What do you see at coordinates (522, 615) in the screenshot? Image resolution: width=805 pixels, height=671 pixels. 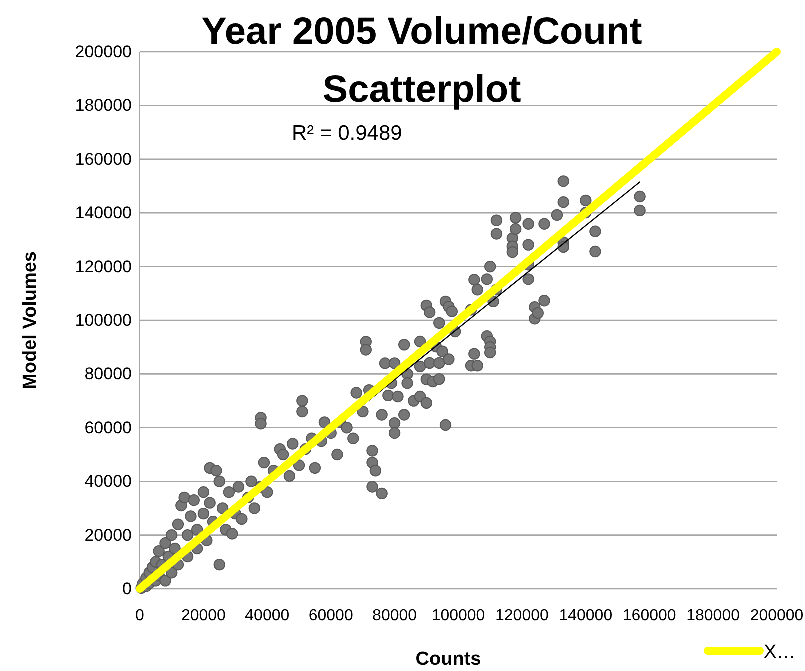 I see `x-tick-label: 120000` at bounding box center [522, 615].